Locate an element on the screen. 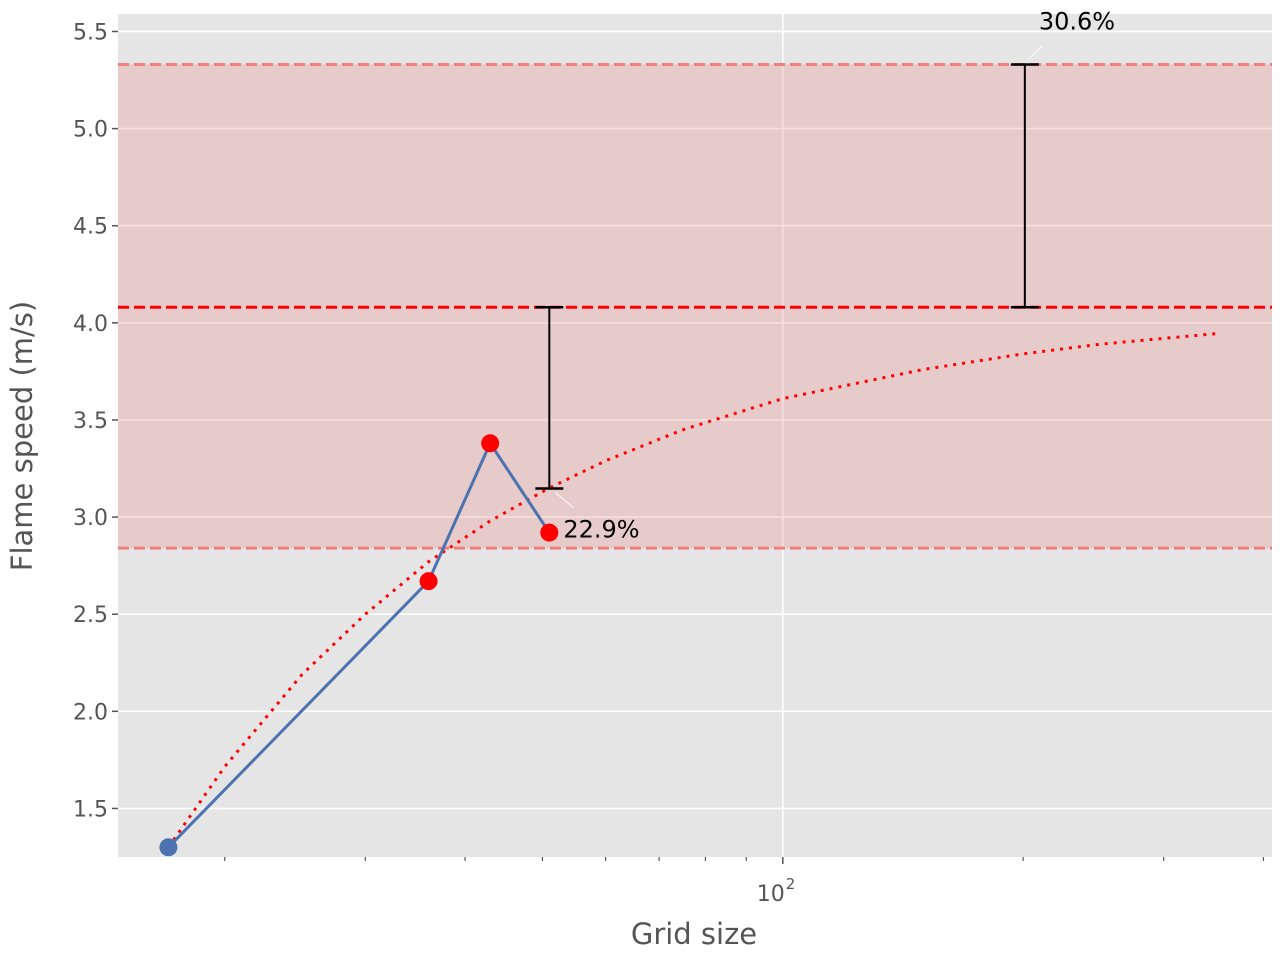 This screenshot has width=1280, height=960. y-tick-label: 2.5 is located at coordinates (90, 615).